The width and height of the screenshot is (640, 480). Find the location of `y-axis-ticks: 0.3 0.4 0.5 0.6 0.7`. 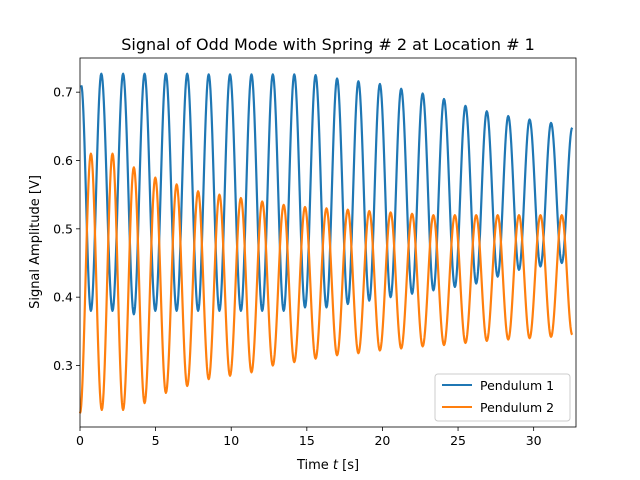

y-axis-ticks: 0.3 0.4 0.5 0.6 0.7 is located at coordinates (66, 229).